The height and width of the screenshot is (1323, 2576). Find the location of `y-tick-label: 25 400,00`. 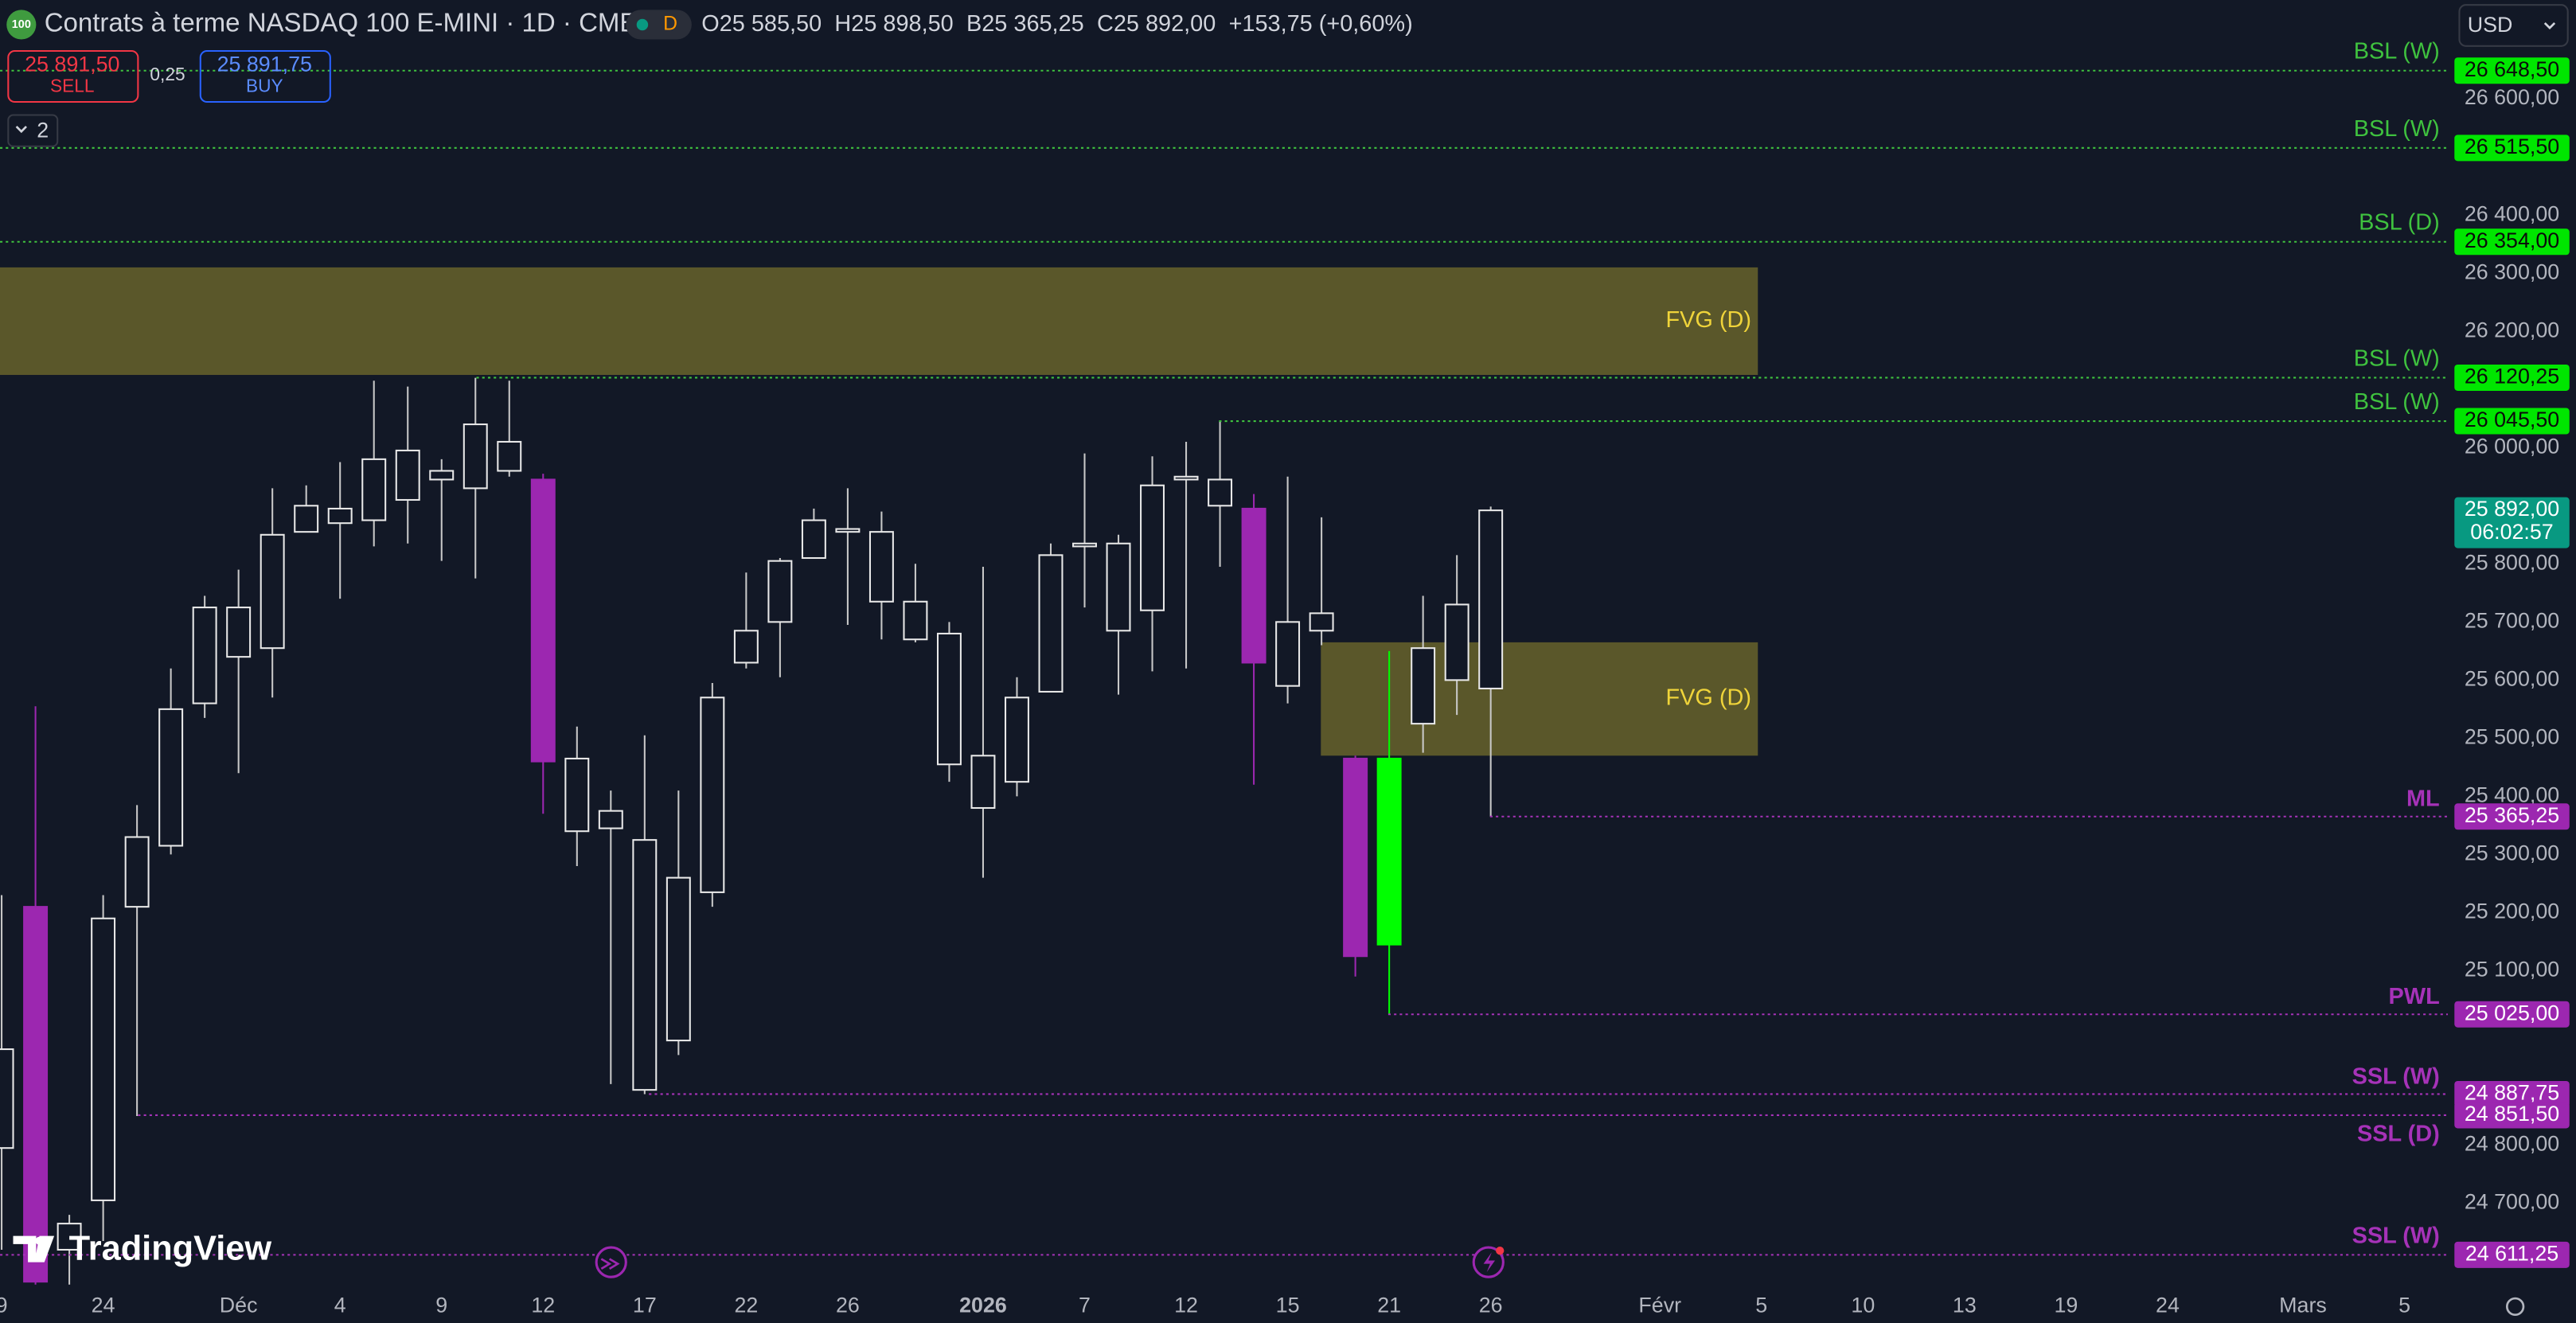

y-tick-label: 25 400,00 is located at coordinates (2512, 794).